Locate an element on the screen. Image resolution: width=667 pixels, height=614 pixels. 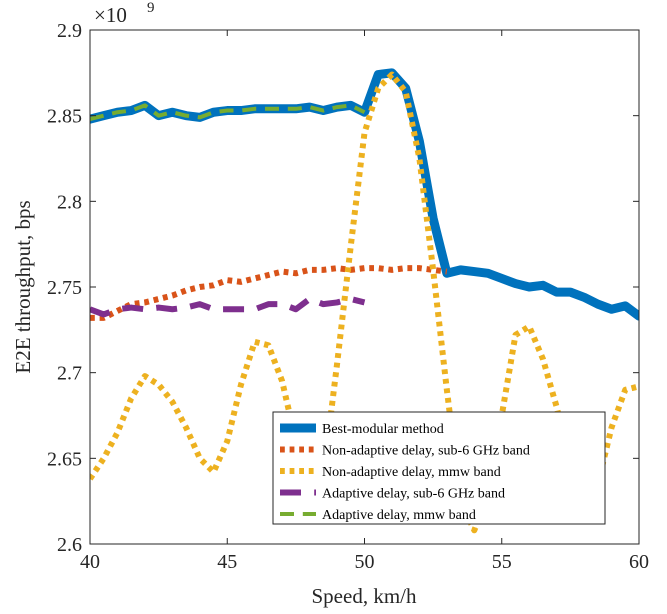
y-exponent-power: 9 is located at coordinates (151, 8).